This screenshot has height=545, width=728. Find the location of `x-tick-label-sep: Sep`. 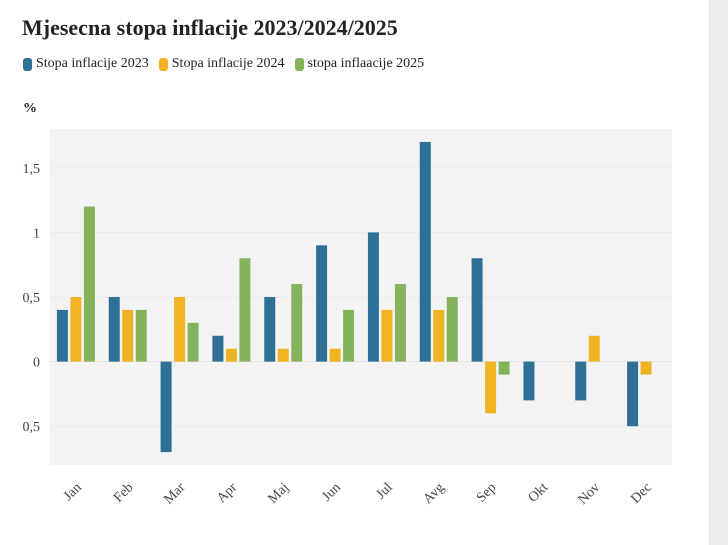

x-tick-label-sep: Sep is located at coordinates (486, 492).